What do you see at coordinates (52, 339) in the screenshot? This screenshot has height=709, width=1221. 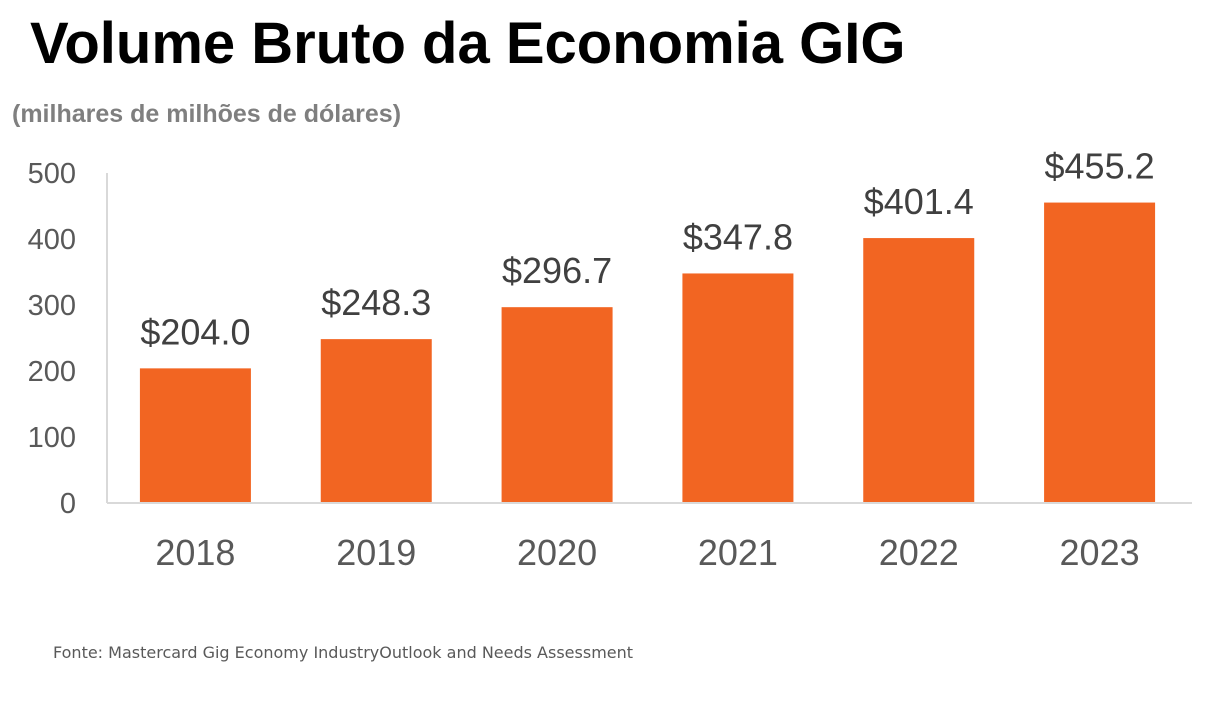 I see `y-axis-ticks: 0 100 200 300 400 500` at bounding box center [52, 339].